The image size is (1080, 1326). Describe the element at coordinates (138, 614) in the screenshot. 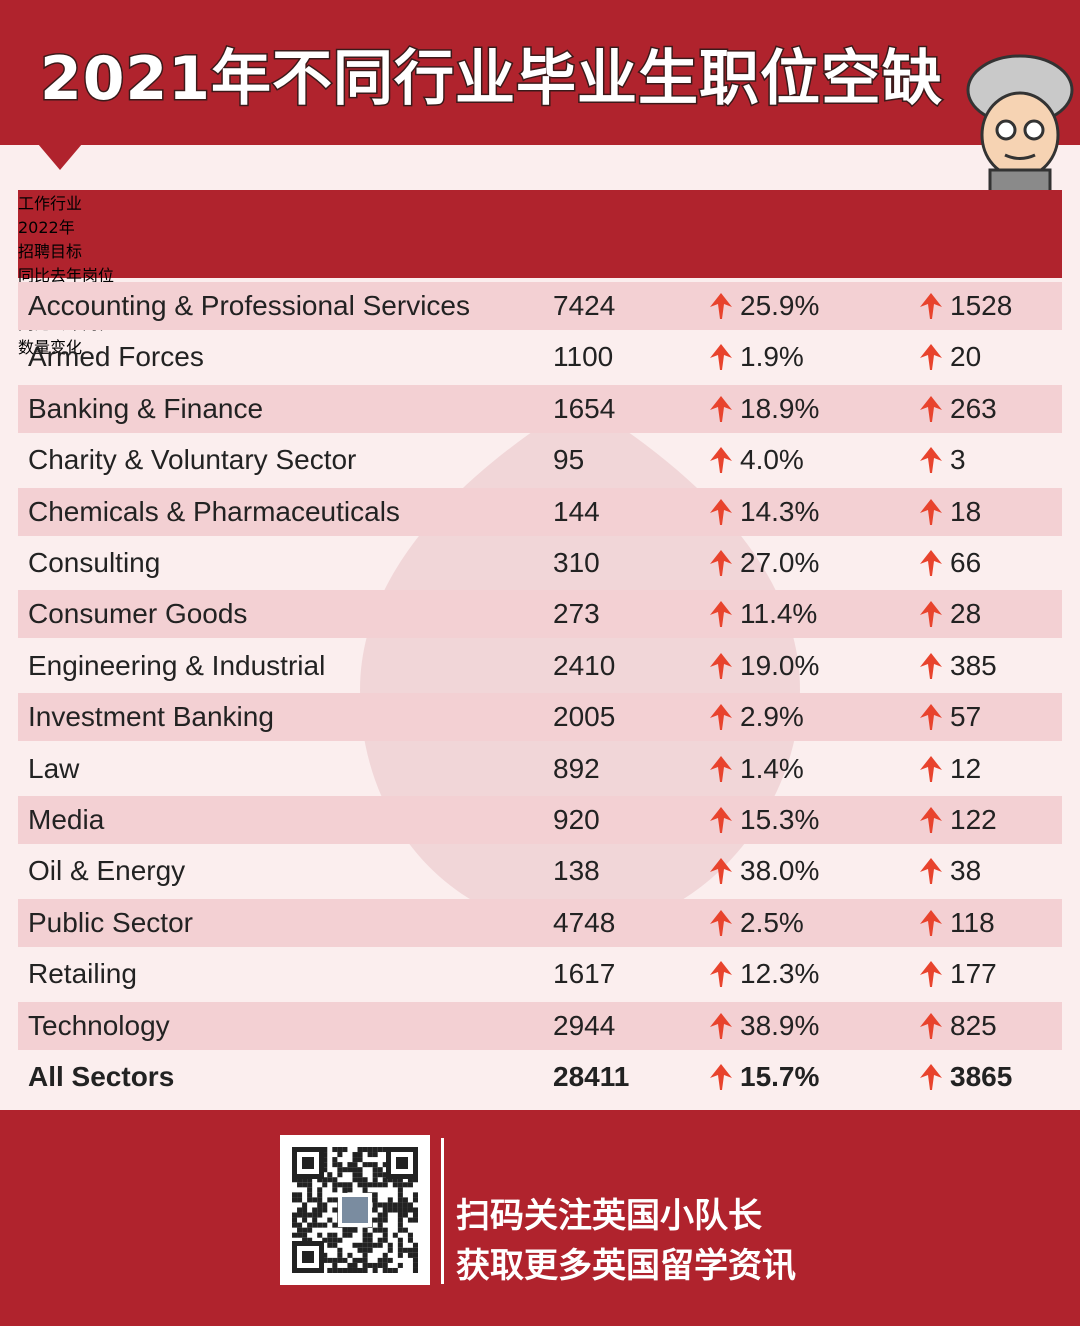

I see `cell: Consumer Goods` at that location.